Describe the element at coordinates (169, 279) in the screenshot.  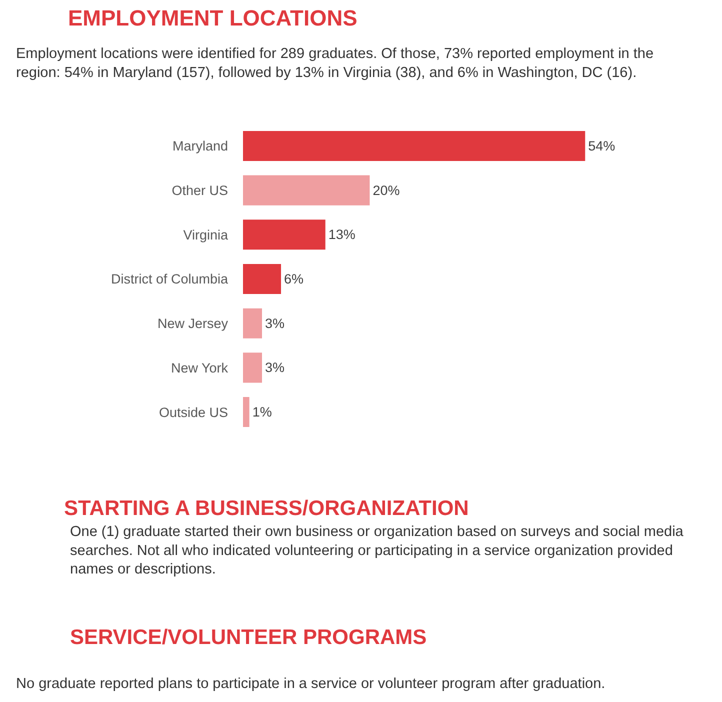
I see `y-tick-label: District of Columbia` at that location.